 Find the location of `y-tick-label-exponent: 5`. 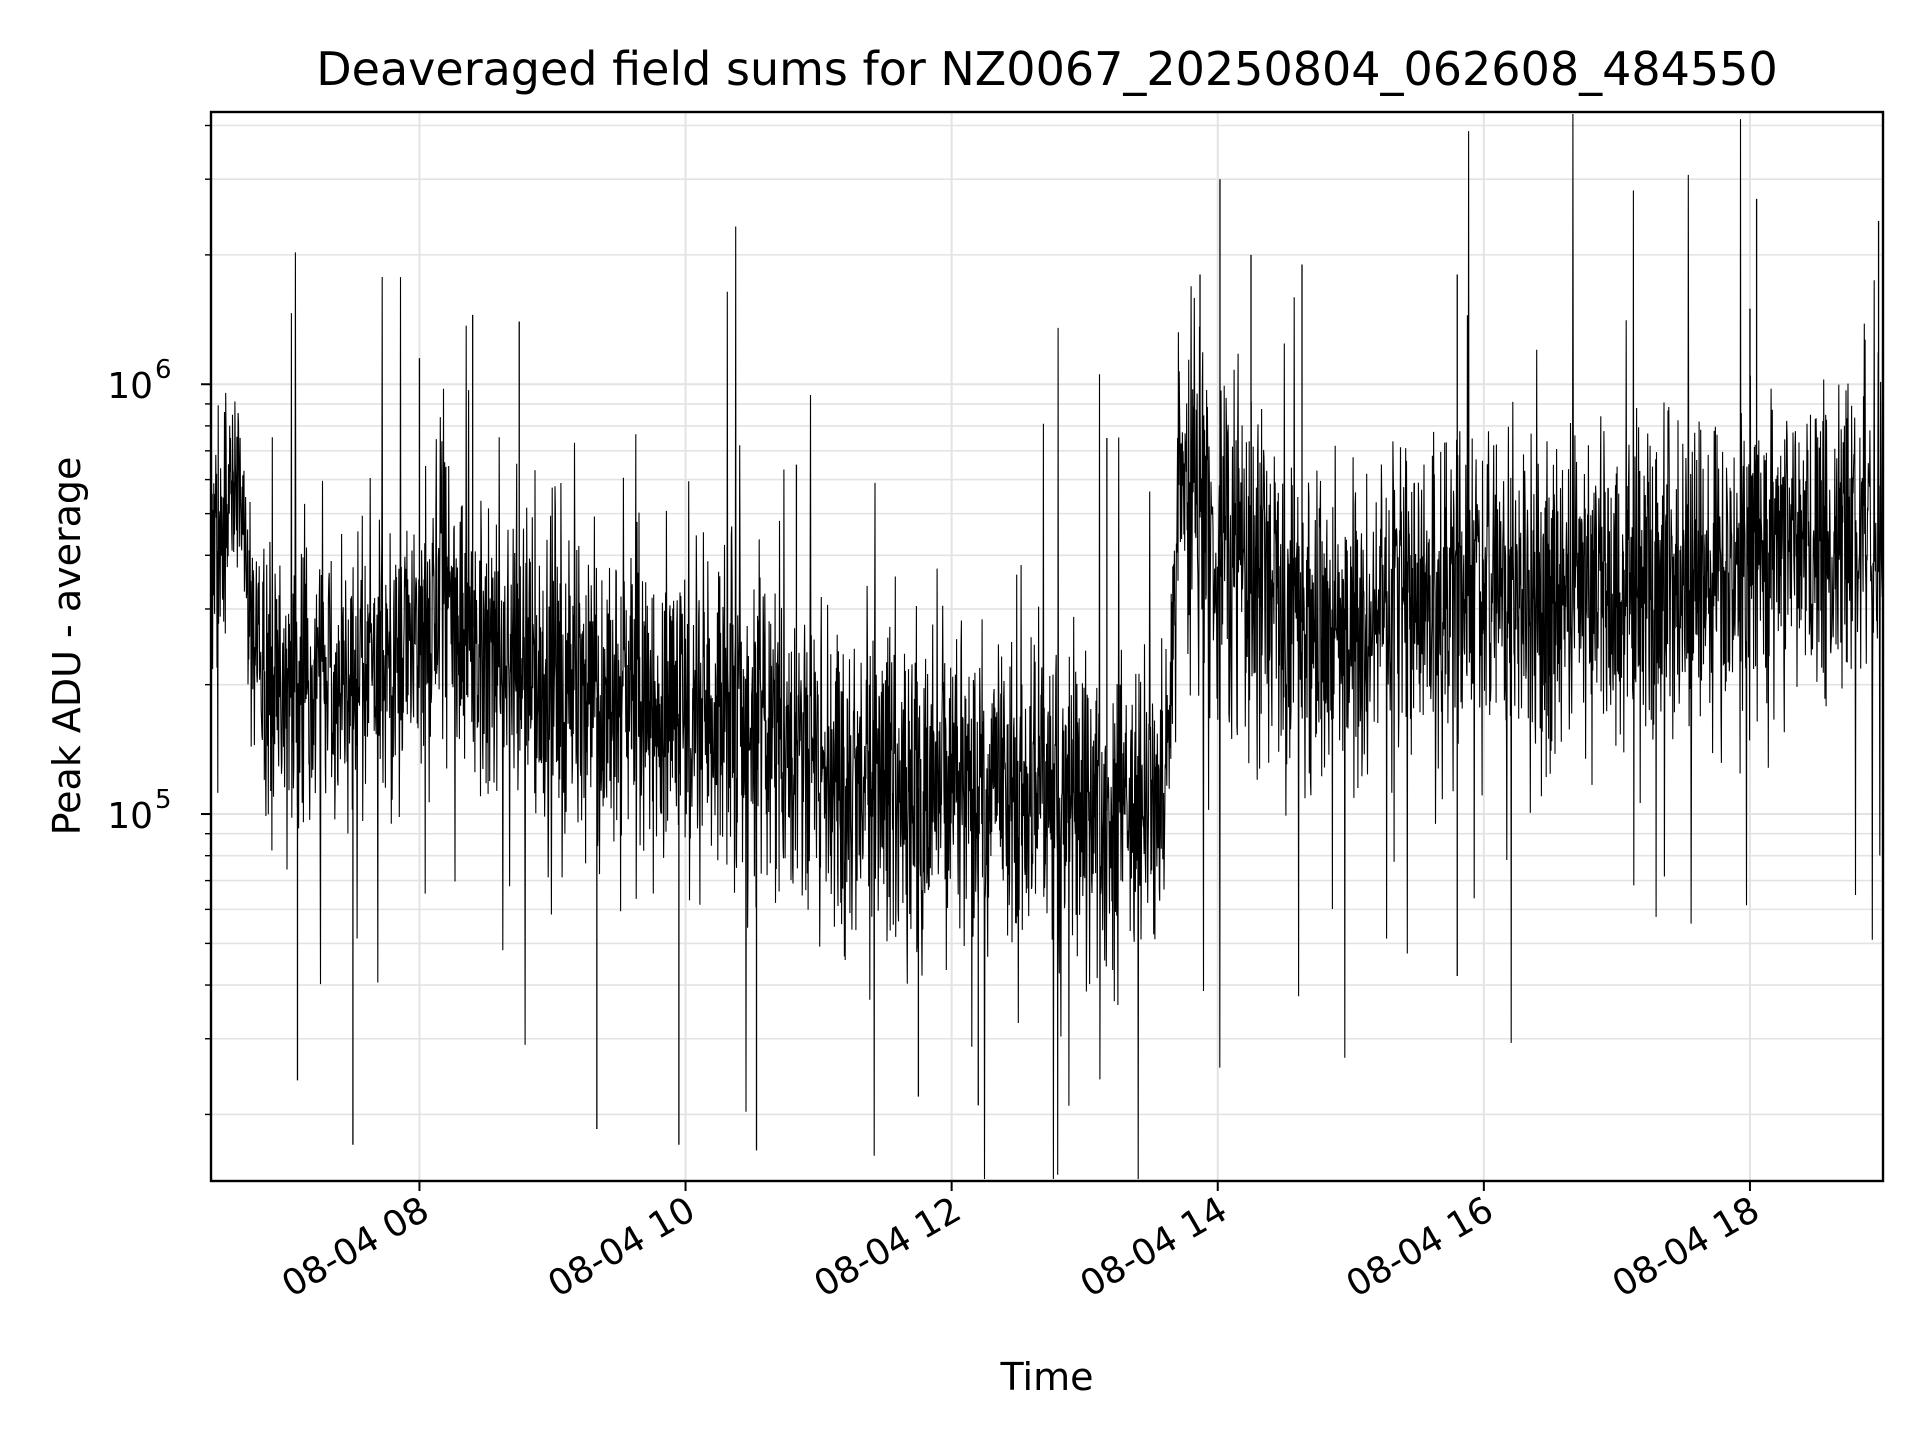

y-tick-label-exponent: 5 is located at coordinates (163, 800).